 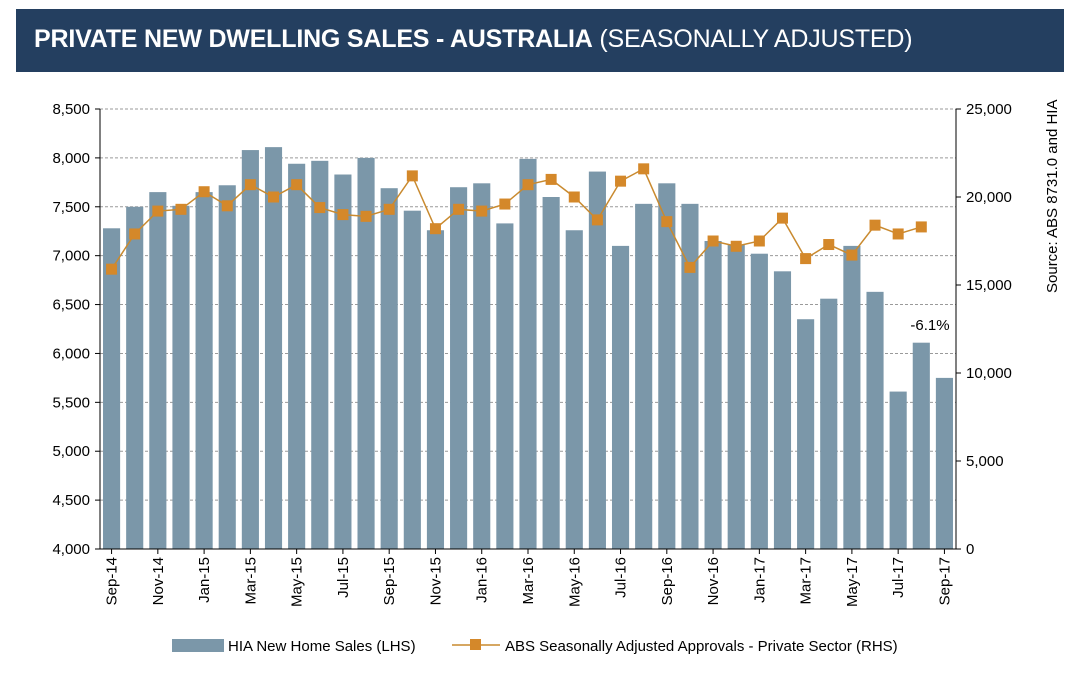 What do you see at coordinates (71, 549) in the screenshot?
I see `y-left-tick-label: 4,000` at bounding box center [71, 549].